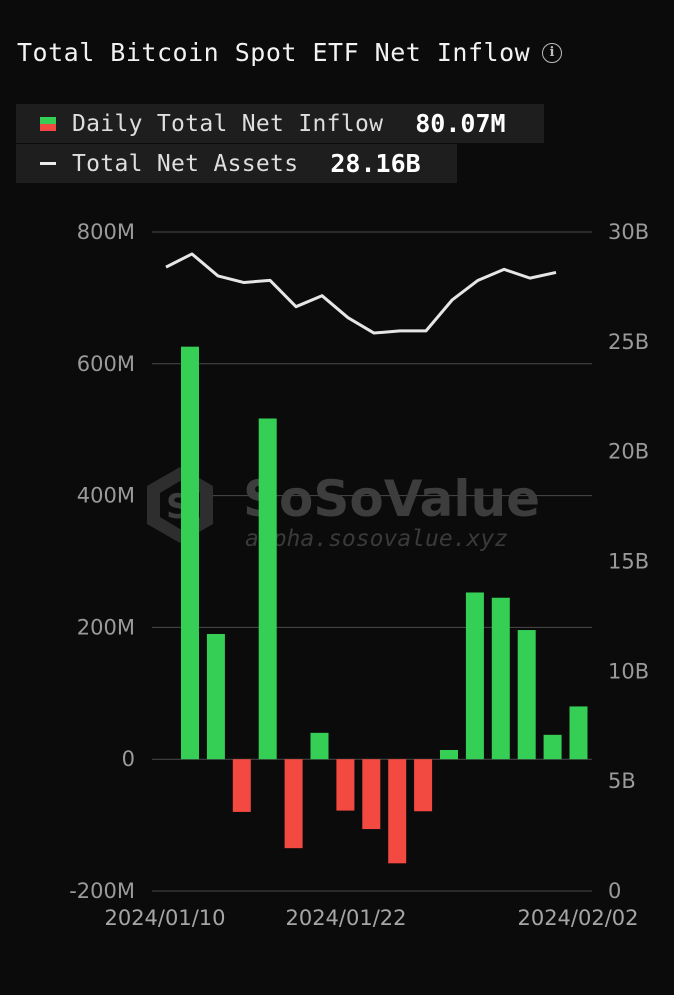 The width and height of the screenshot is (674, 995). What do you see at coordinates (628, 671) in the screenshot?
I see `y-right-tick-label: 10B` at bounding box center [628, 671].